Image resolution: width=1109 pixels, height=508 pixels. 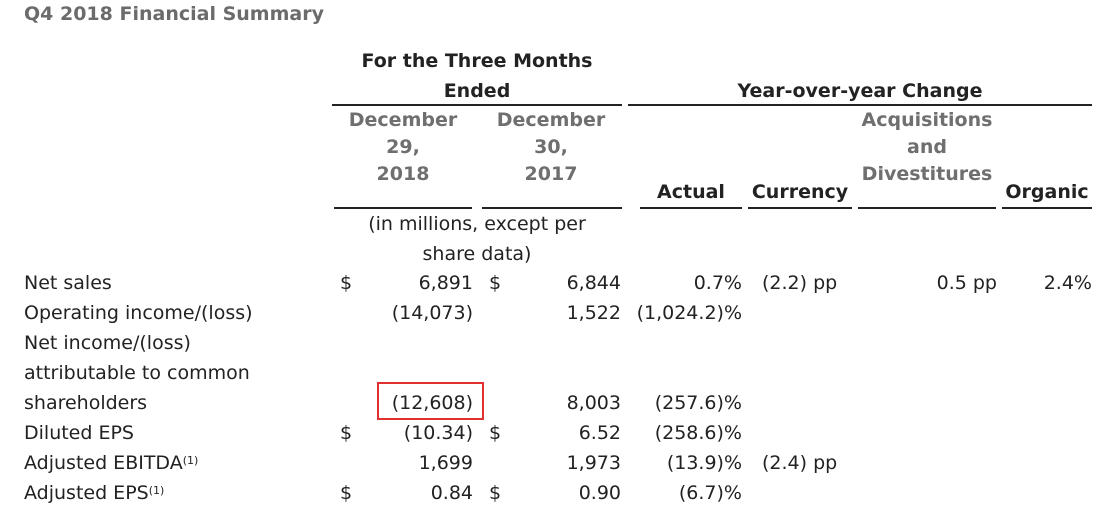 I want to click on value-2018: (12,608), so click(x=432, y=403).